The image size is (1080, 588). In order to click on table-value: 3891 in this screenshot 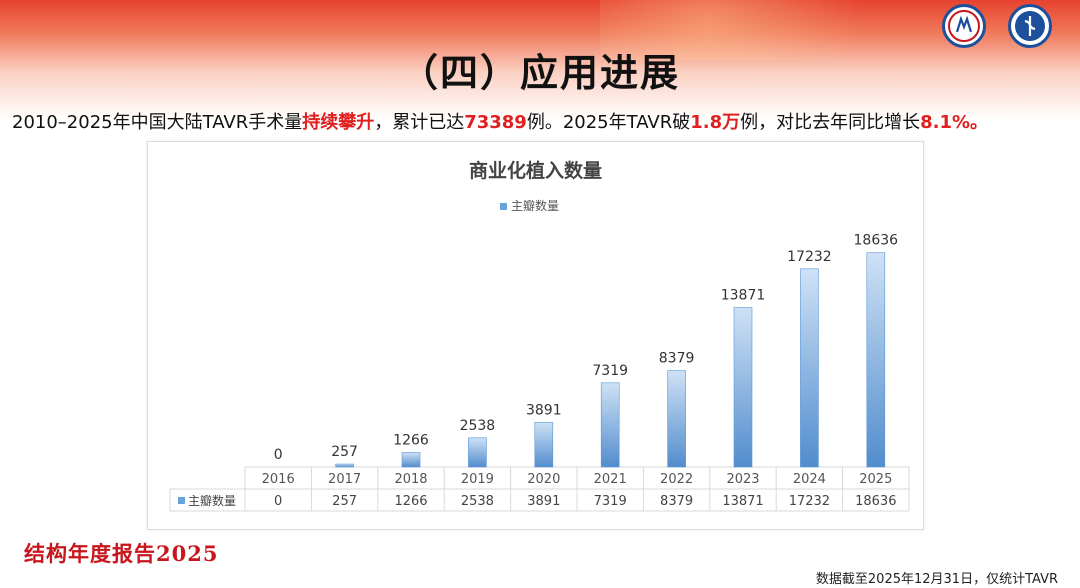, I will do `click(543, 501)`.